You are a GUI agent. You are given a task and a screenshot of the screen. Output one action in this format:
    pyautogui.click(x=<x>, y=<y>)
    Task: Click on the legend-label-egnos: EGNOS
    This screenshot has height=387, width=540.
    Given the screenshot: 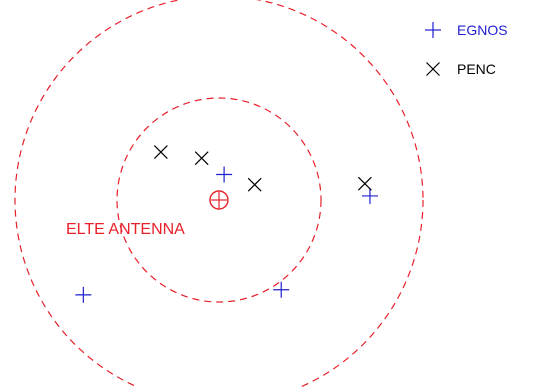 What is the action you would take?
    pyautogui.click(x=482, y=30)
    